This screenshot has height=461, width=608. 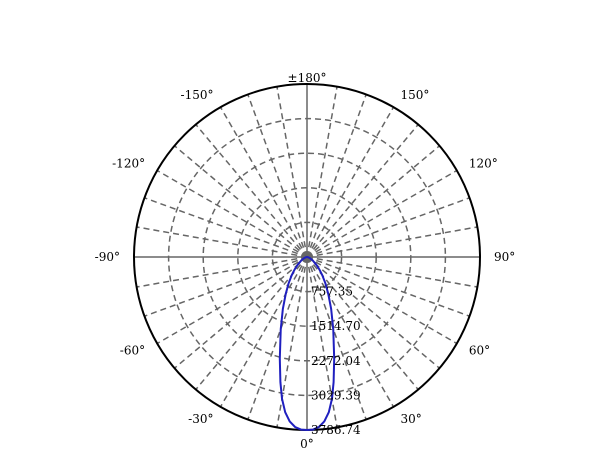 I want to click on angular-tick-label: 120°, so click(x=483, y=164).